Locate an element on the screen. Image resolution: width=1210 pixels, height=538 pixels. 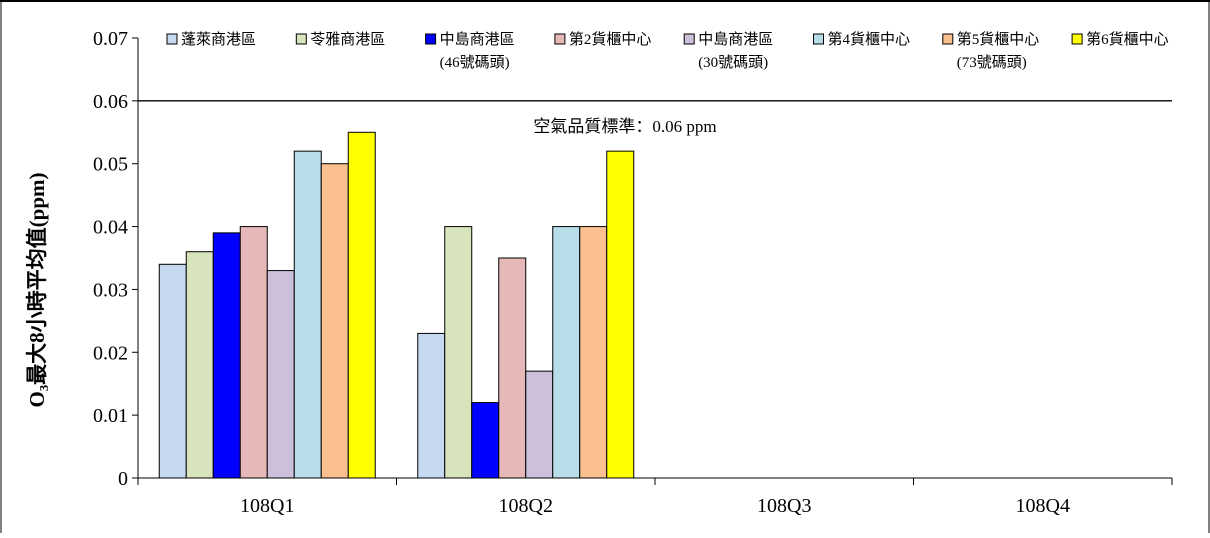
y-tick-label: 0 is located at coordinates (123, 479).